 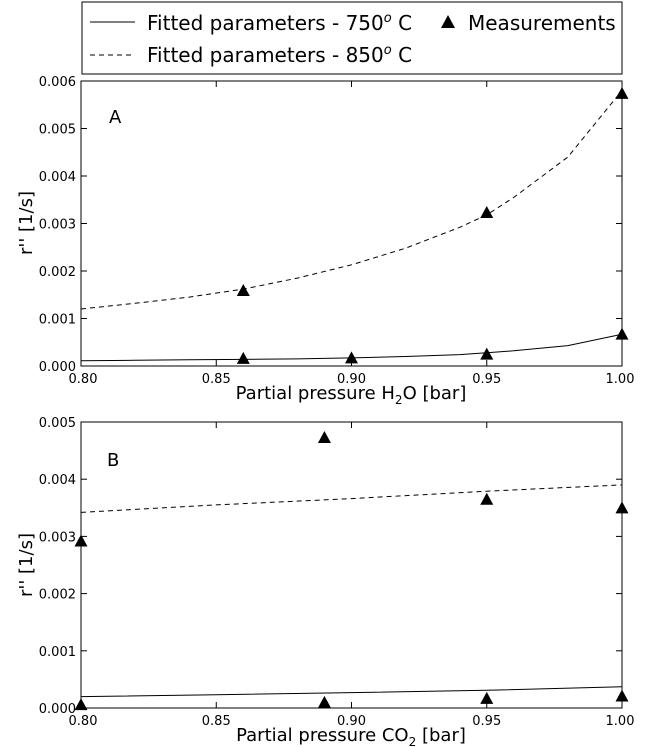 I want to click on legend-frame, so click(x=352, y=38).